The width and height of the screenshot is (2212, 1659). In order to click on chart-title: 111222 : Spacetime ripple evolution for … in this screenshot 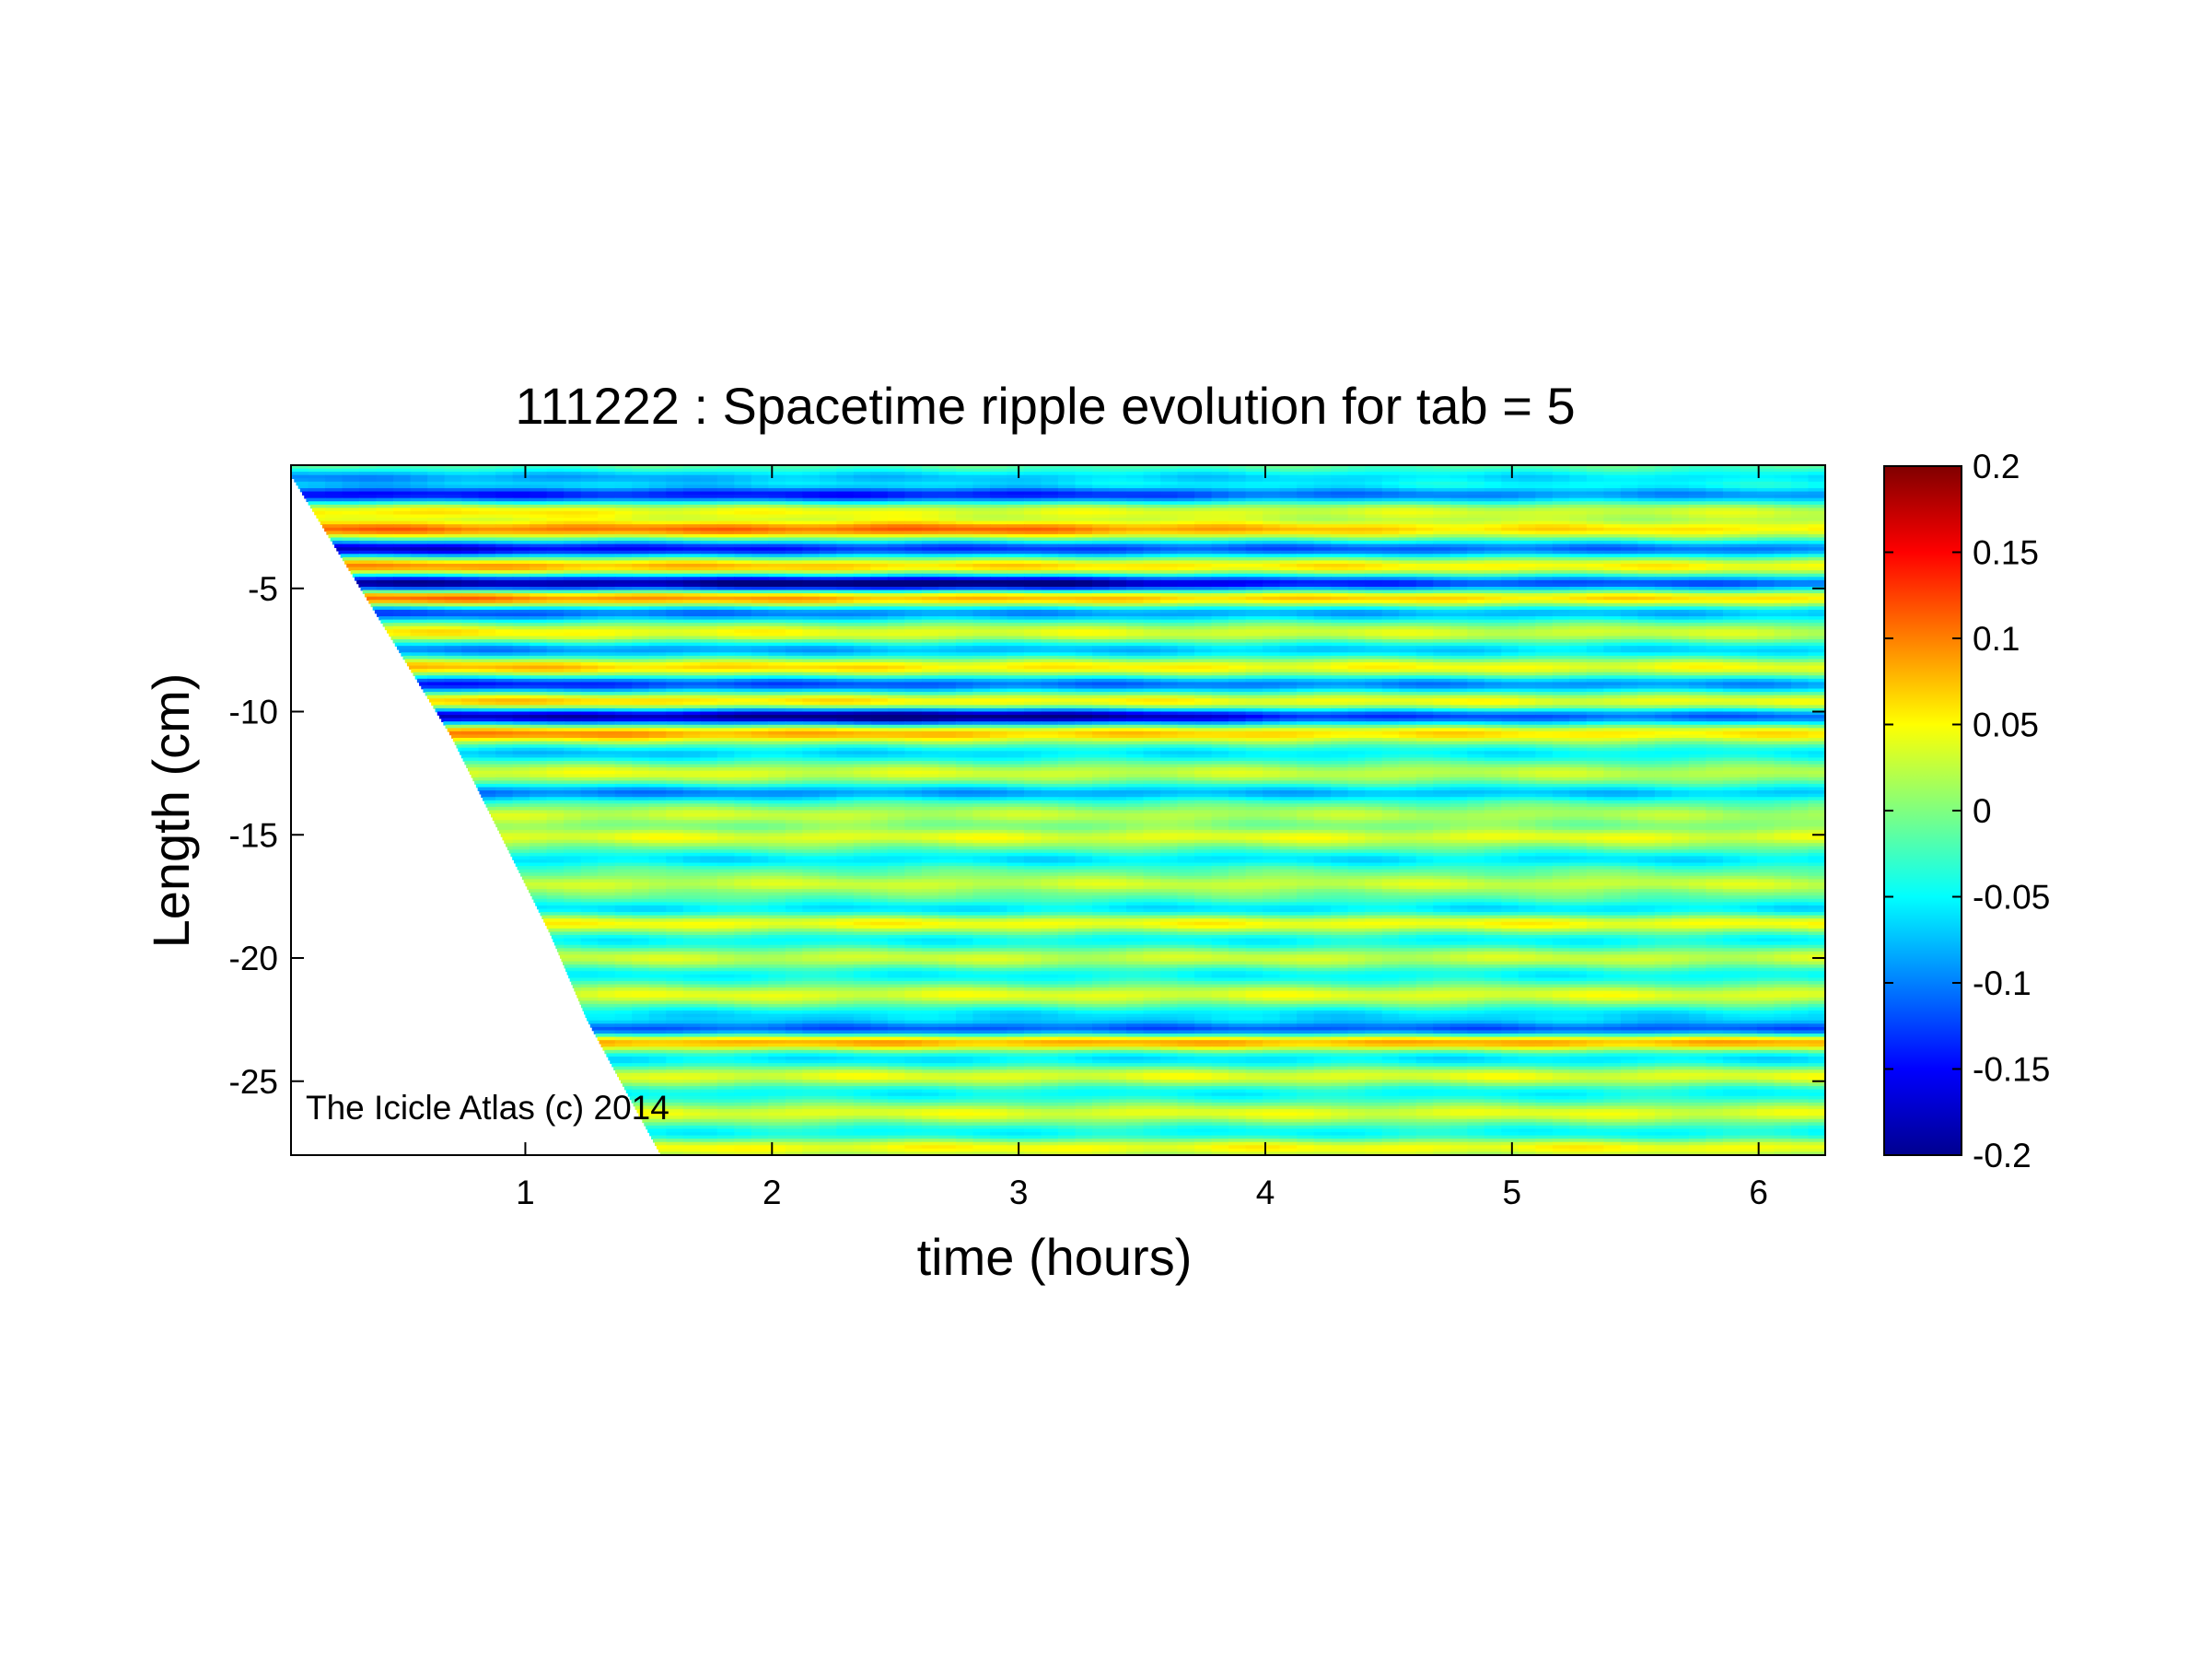, I will do `click(1045, 406)`.